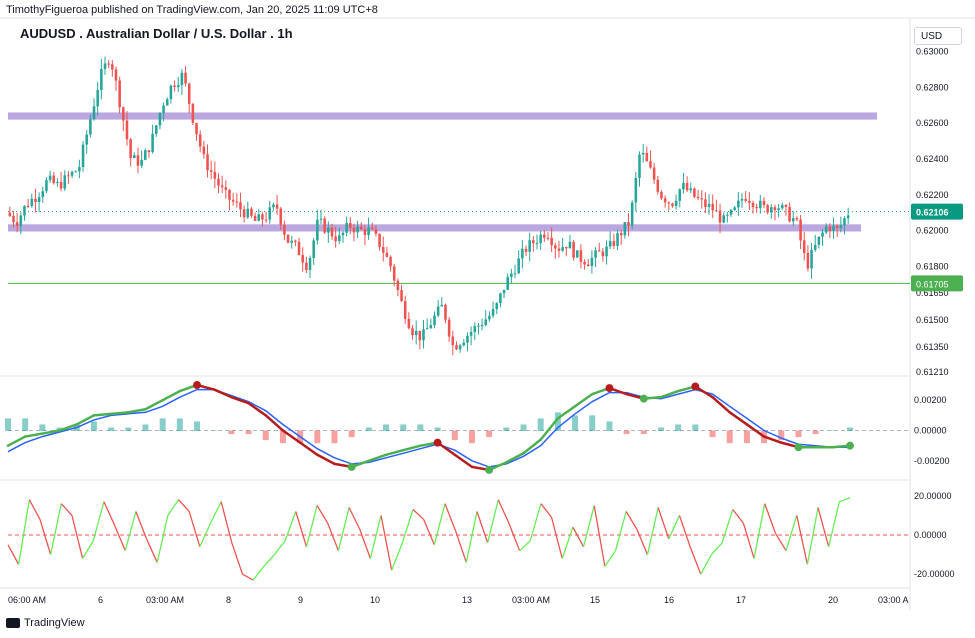  What do you see at coordinates (893, 600) in the screenshot?
I see `time-tick-label: 03:00 A` at bounding box center [893, 600].